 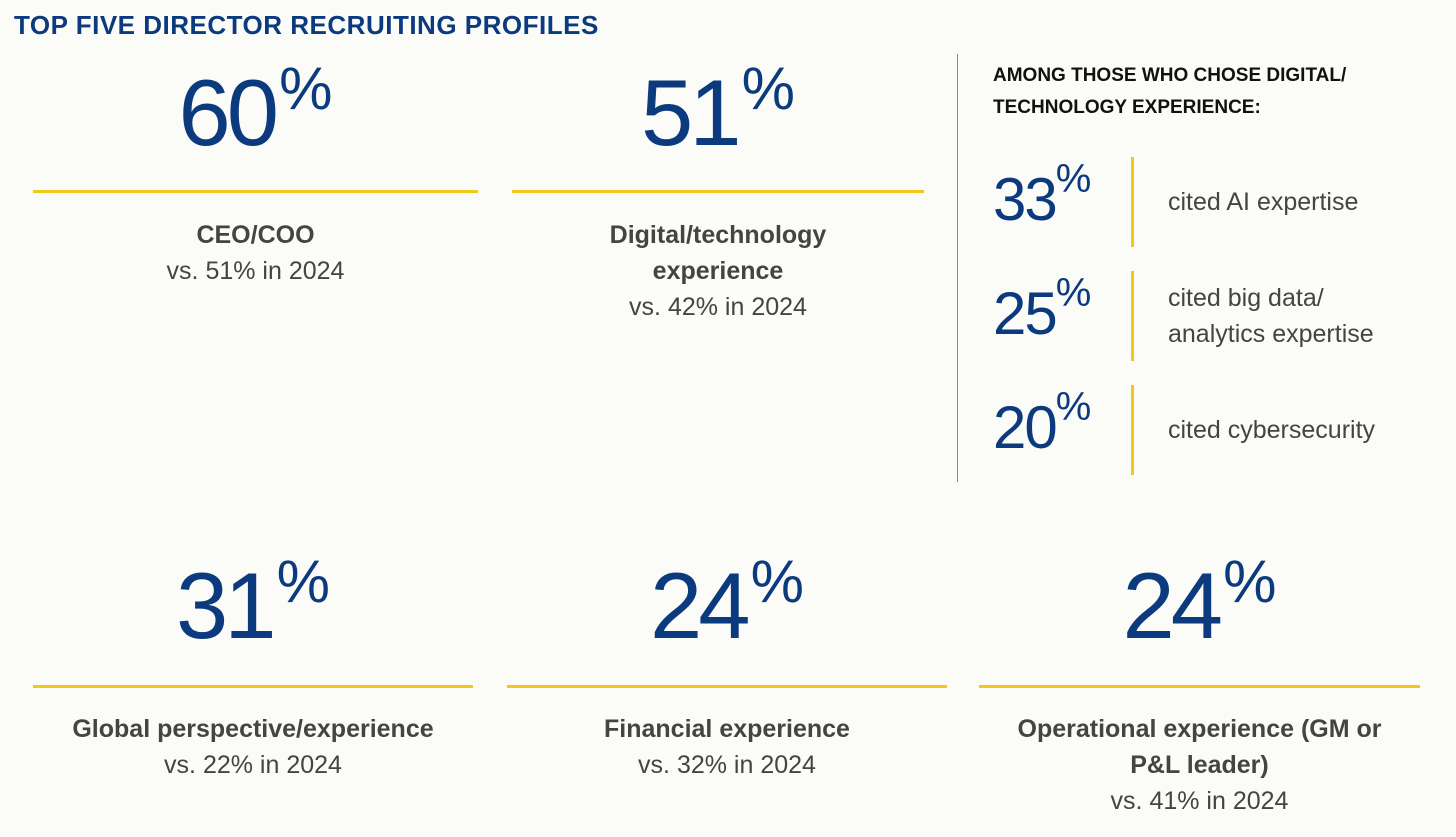 I want to click on stat-comparison: vs. 32% in 2024, so click(x=727, y=765).